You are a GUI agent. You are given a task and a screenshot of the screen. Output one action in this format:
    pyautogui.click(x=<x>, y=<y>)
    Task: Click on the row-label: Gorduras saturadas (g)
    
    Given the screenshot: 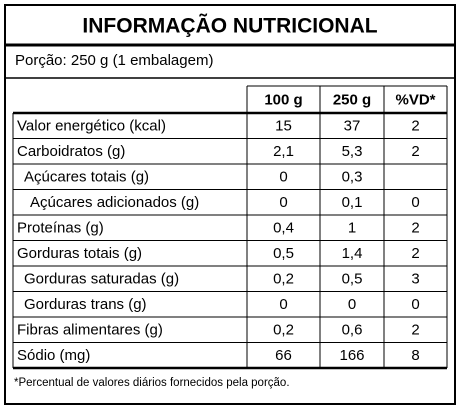 What is the action you would take?
    pyautogui.click(x=101, y=279)
    